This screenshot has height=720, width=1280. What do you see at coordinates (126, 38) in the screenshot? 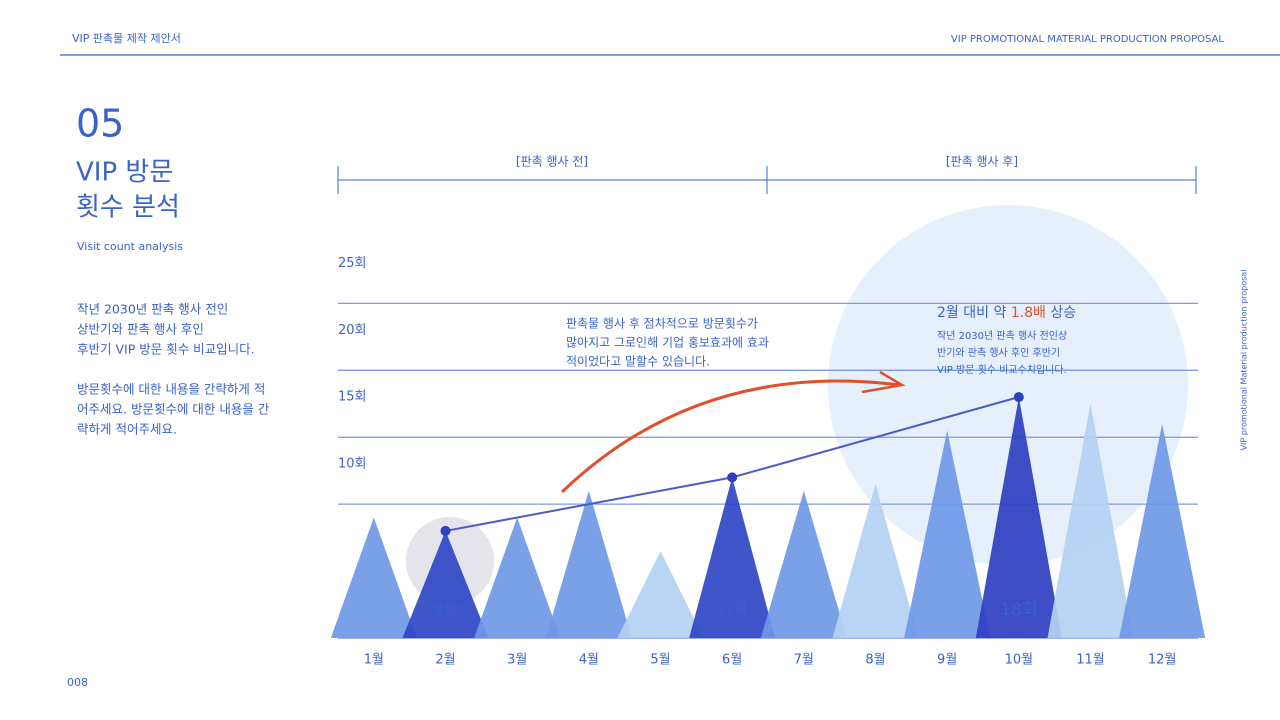
I see `header-left: VIP 판촉물 제작 제안서` at bounding box center [126, 38].